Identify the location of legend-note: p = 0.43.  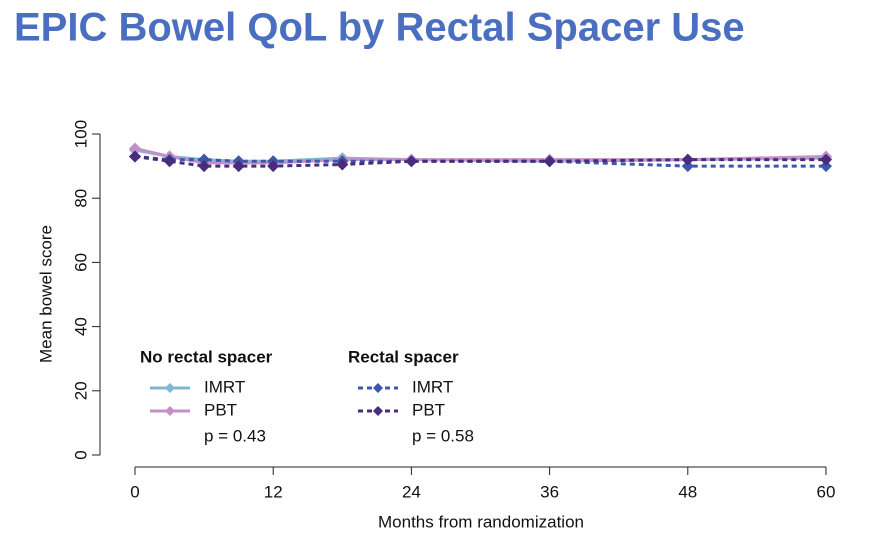
(235, 435).